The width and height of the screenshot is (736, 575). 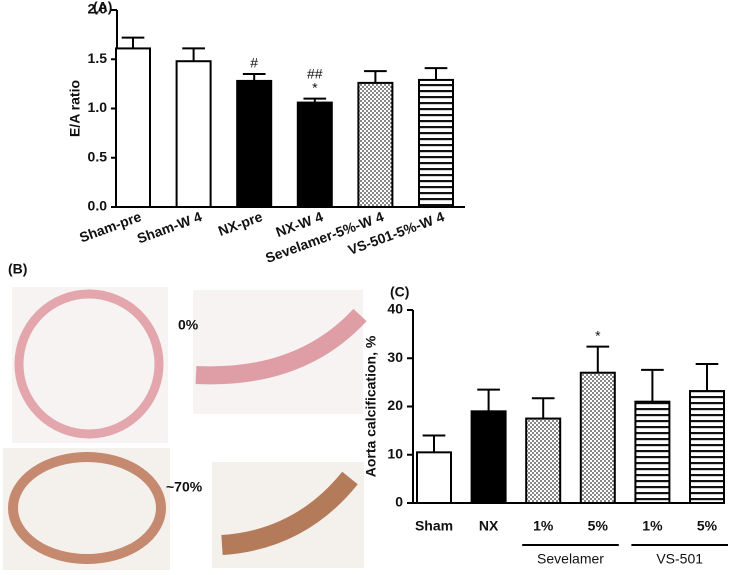 What do you see at coordinates (395, 405) in the screenshot?
I see `y-tick-label: 20` at bounding box center [395, 405].